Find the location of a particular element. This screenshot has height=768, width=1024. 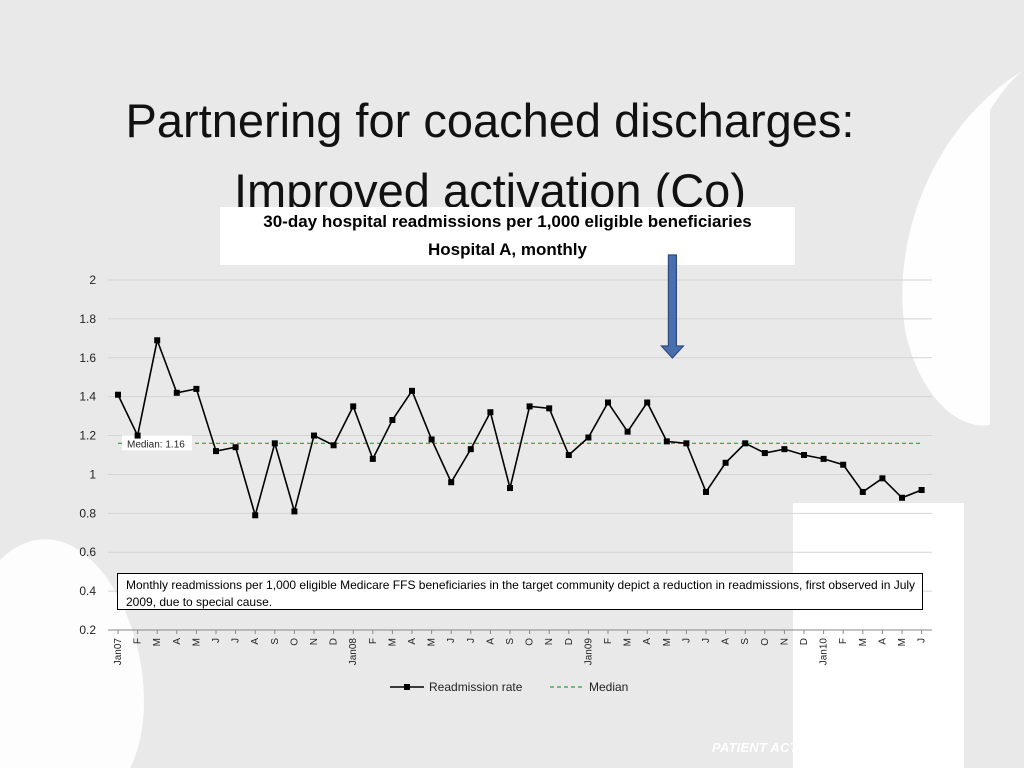

x-tick-label-23: D is located at coordinates (569, 641).